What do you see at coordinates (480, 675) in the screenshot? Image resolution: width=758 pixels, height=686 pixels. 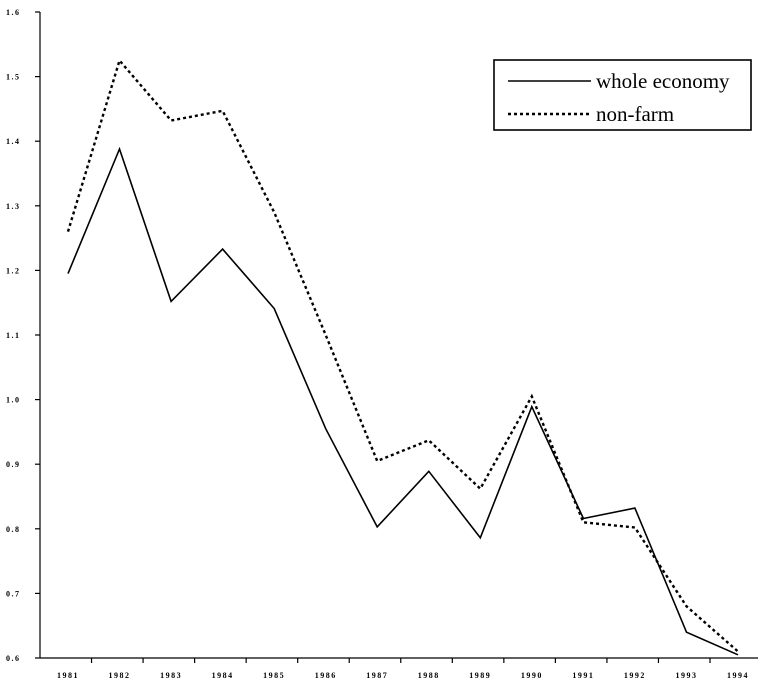 I see `x-tick-label: 1989` at bounding box center [480, 675].